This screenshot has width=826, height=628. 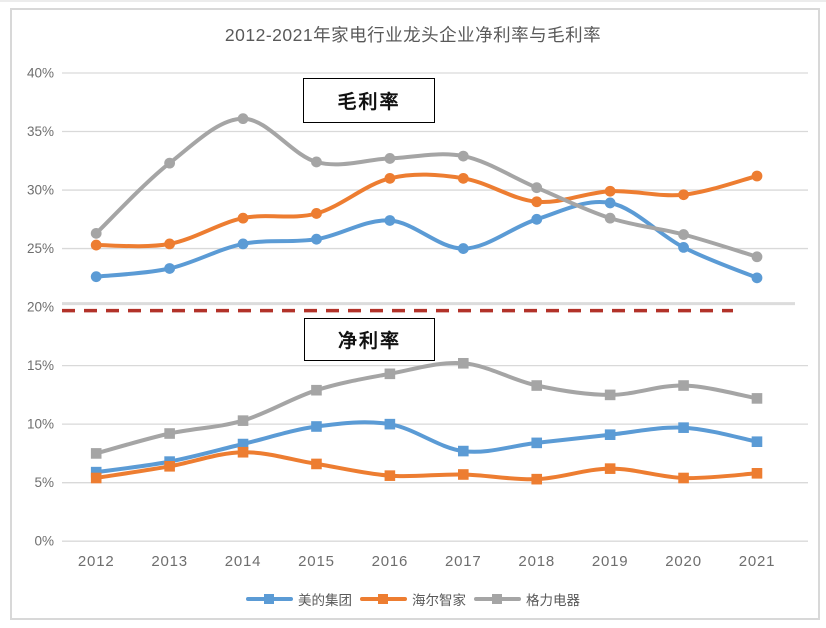 I want to click on legend-item-haier: 海尔智家, so click(x=413, y=599).